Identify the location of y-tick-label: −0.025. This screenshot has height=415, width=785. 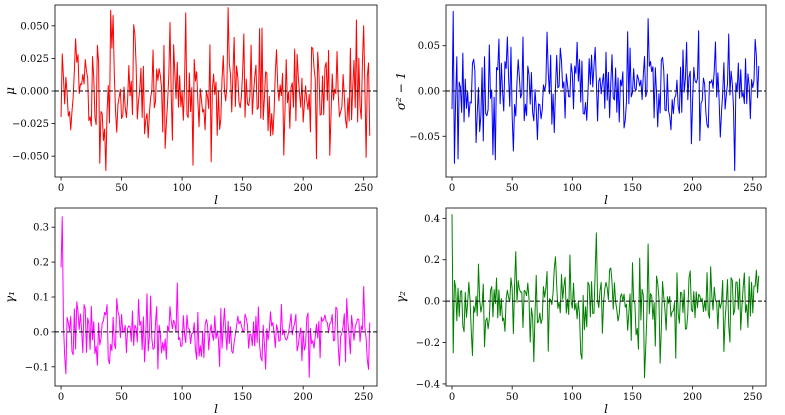
(30, 124).